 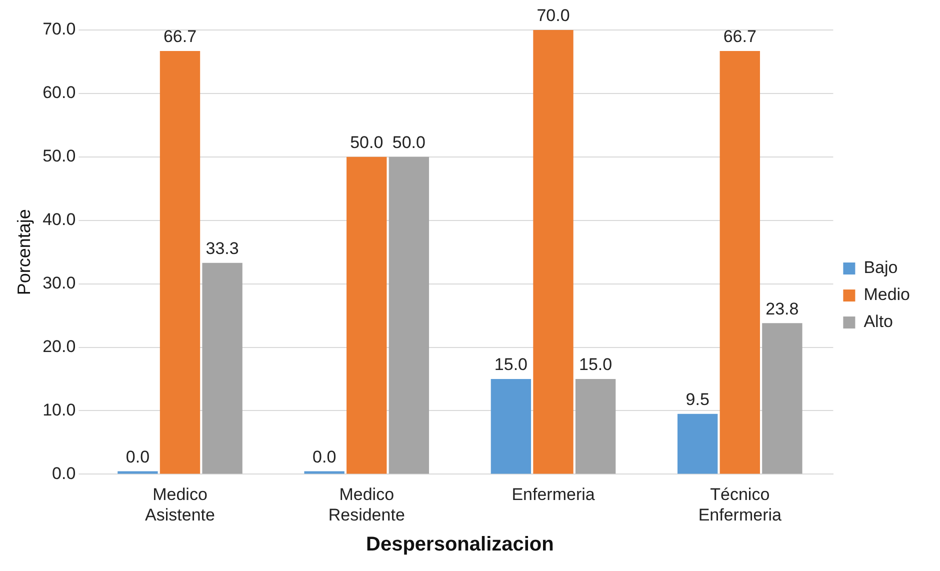 I want to click on x-tick-label: Enfermeria, so click(x=554, y=494).